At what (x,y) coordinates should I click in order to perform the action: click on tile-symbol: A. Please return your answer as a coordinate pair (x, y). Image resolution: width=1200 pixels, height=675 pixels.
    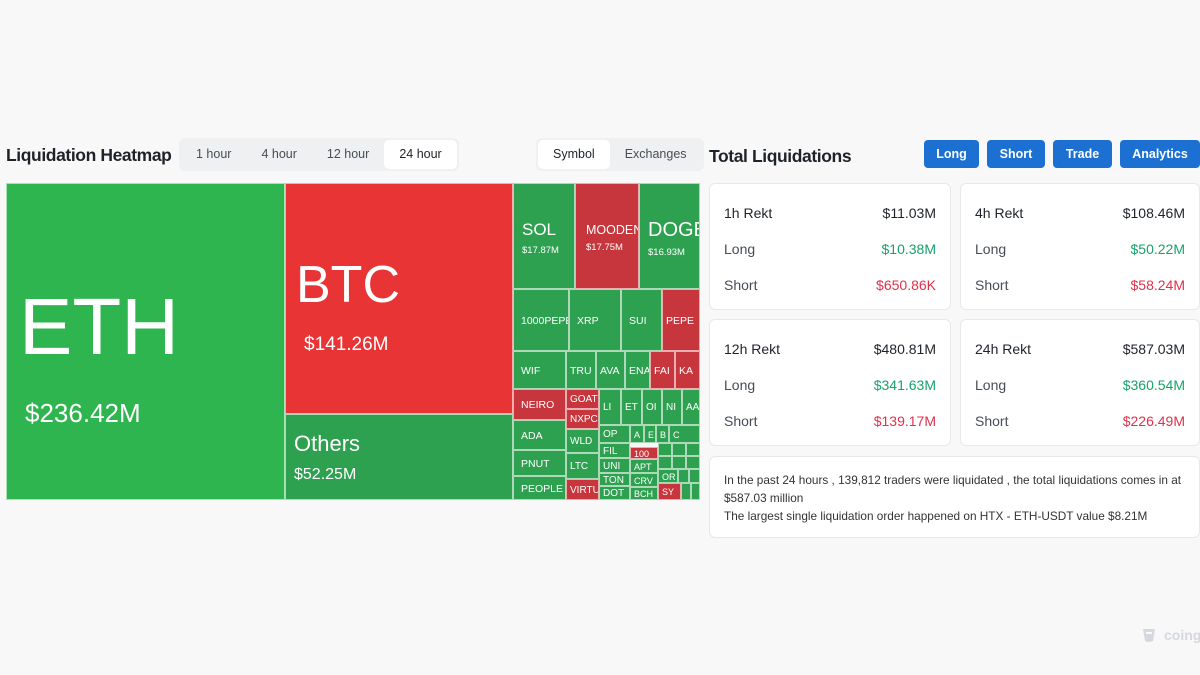
    Looking at the image, I should click on (637, 434).